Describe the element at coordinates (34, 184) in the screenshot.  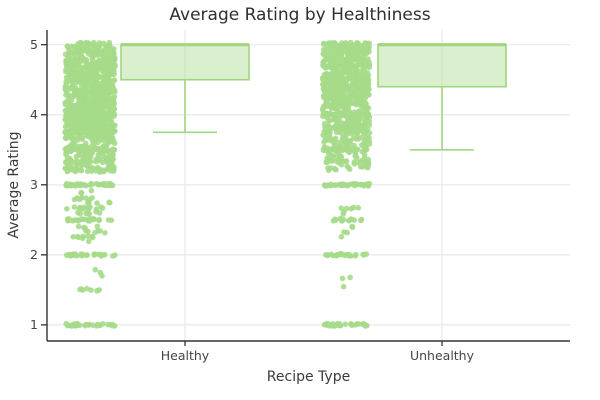
I see `y-tick-label: 3` at that location.